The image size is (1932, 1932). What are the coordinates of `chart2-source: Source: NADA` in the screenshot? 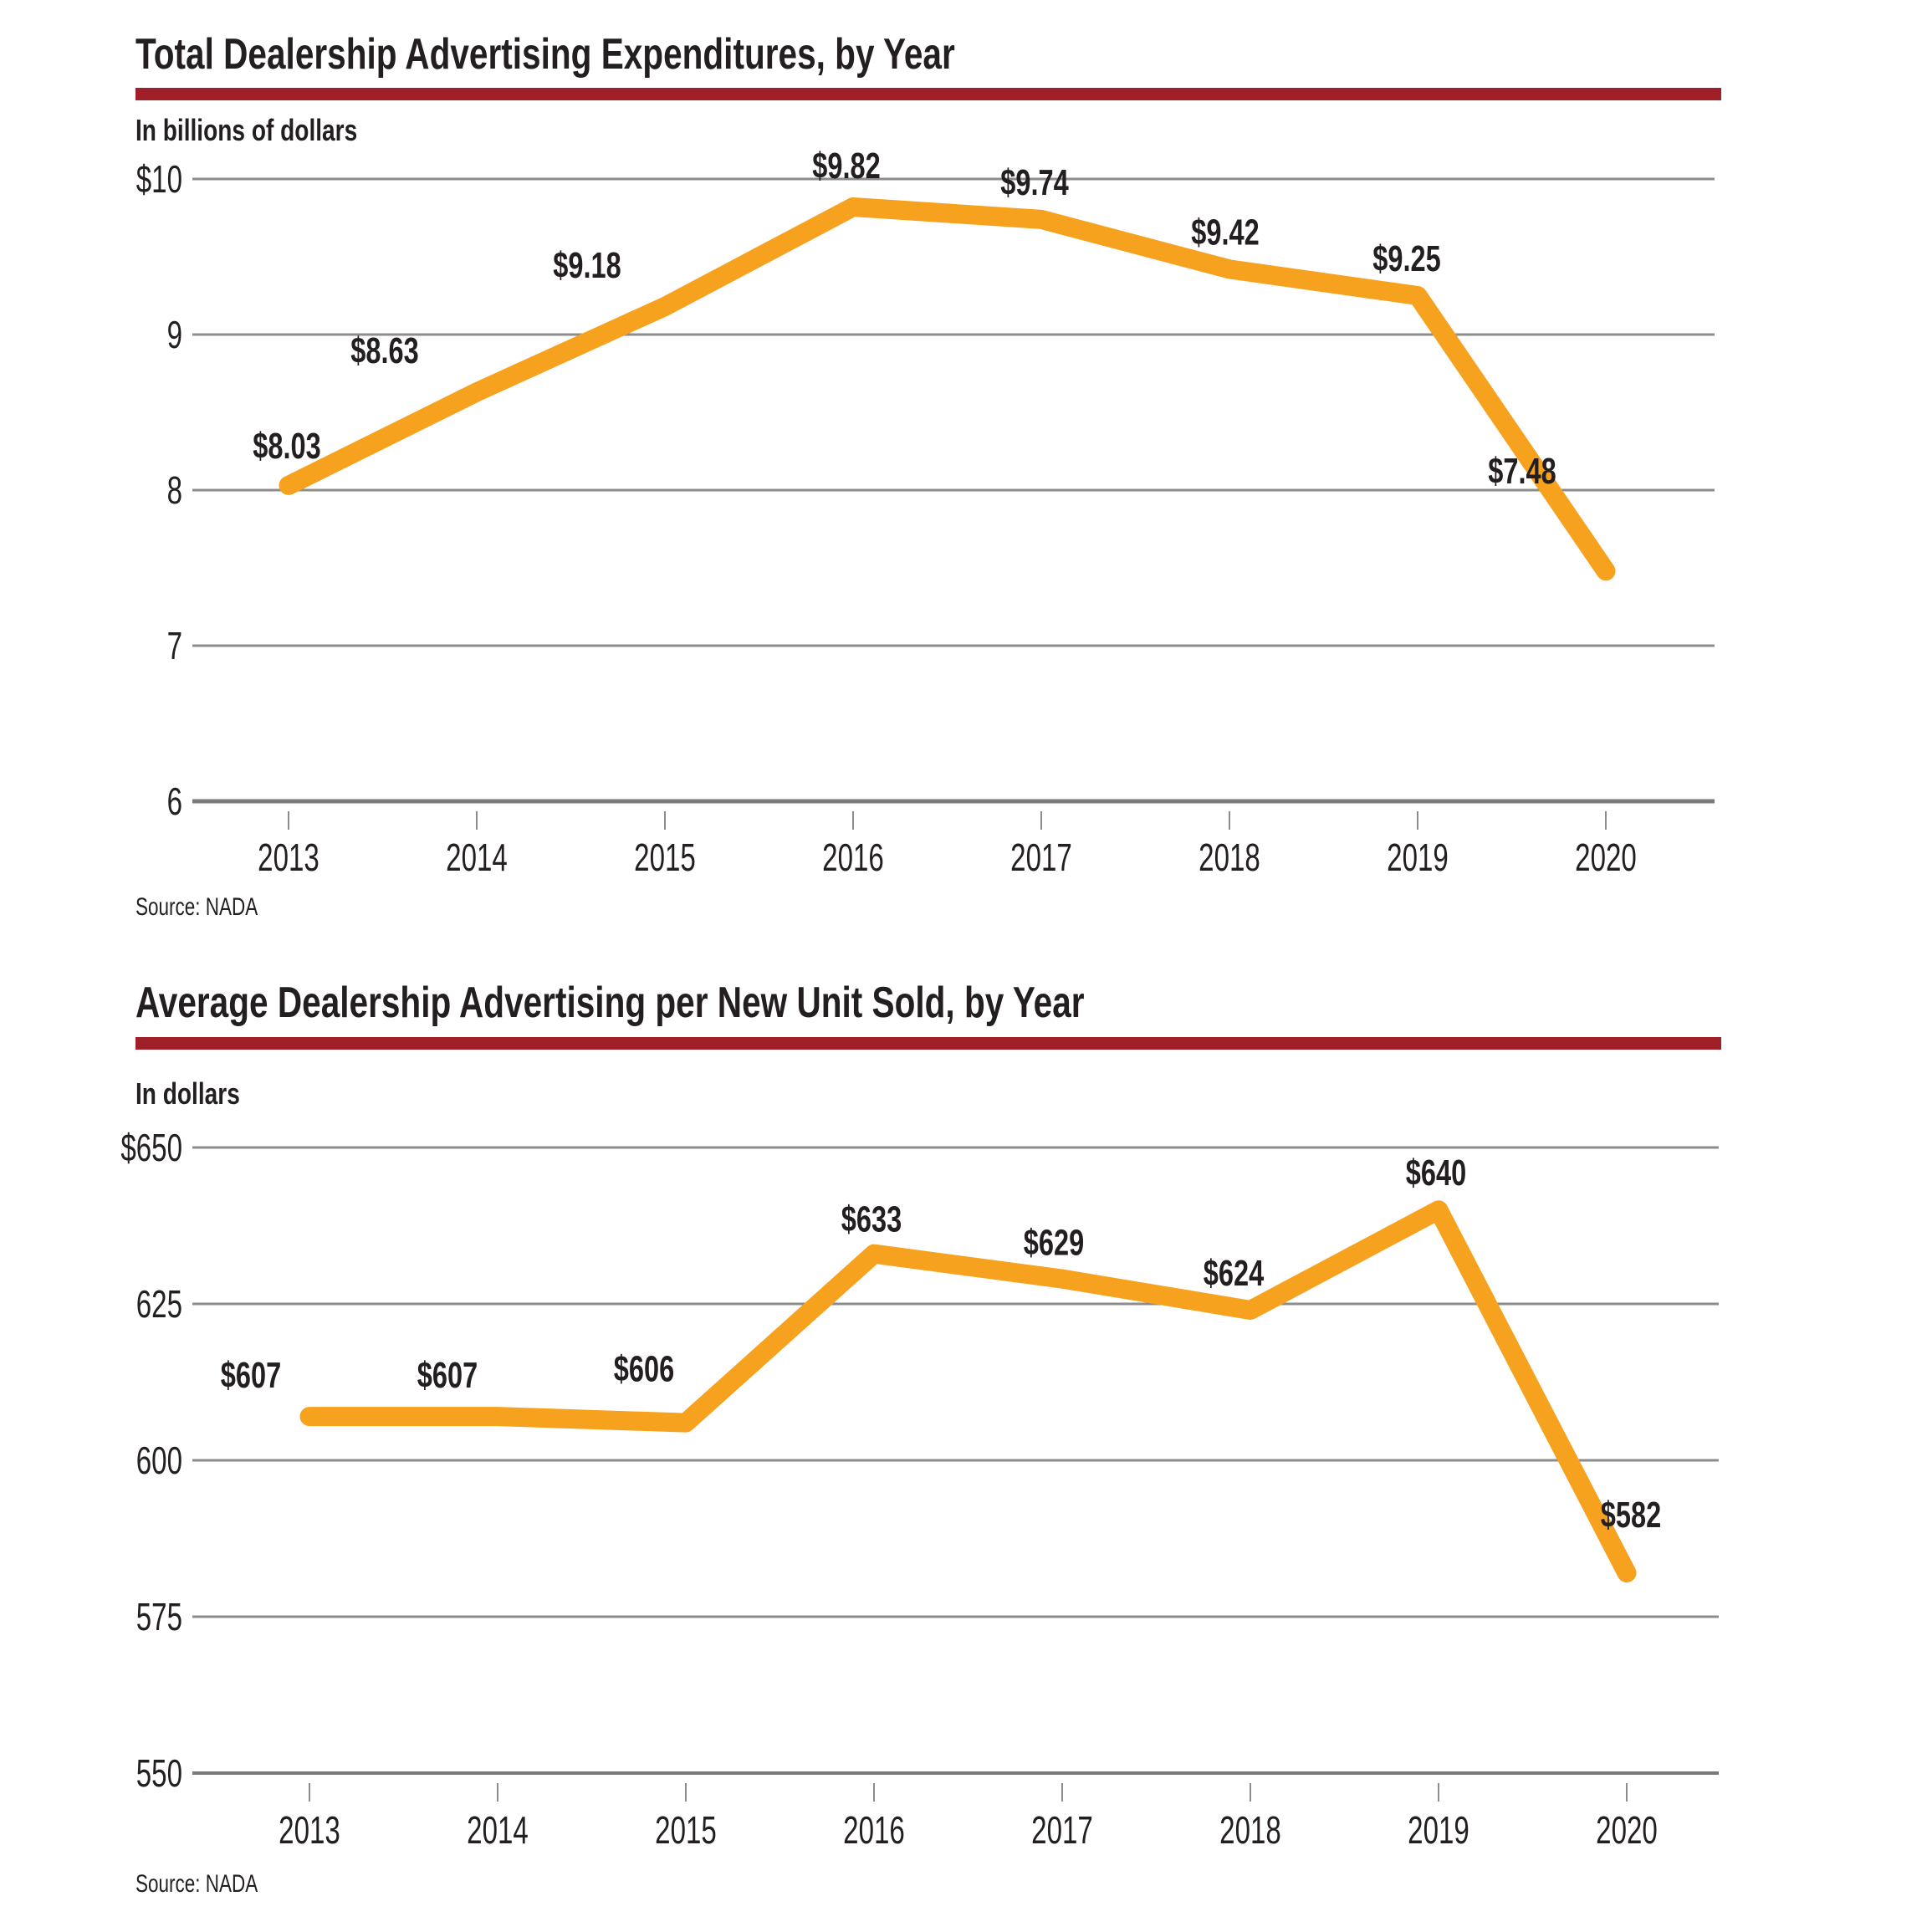 It's located at (217, 1884).